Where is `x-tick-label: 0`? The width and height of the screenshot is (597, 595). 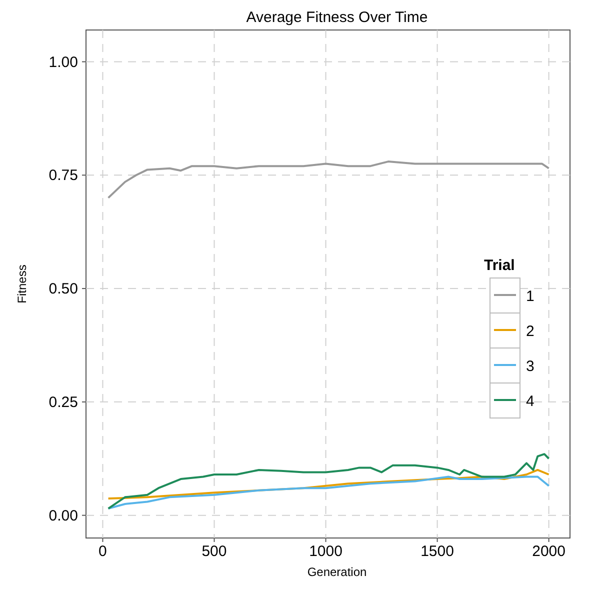 x-tick-label: 0 is located at coordinates (102, 551).